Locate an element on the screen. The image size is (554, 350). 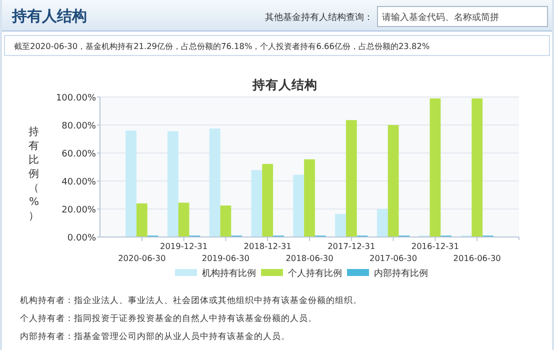
text: 持有人结构 is located at coordinates (49, 16).